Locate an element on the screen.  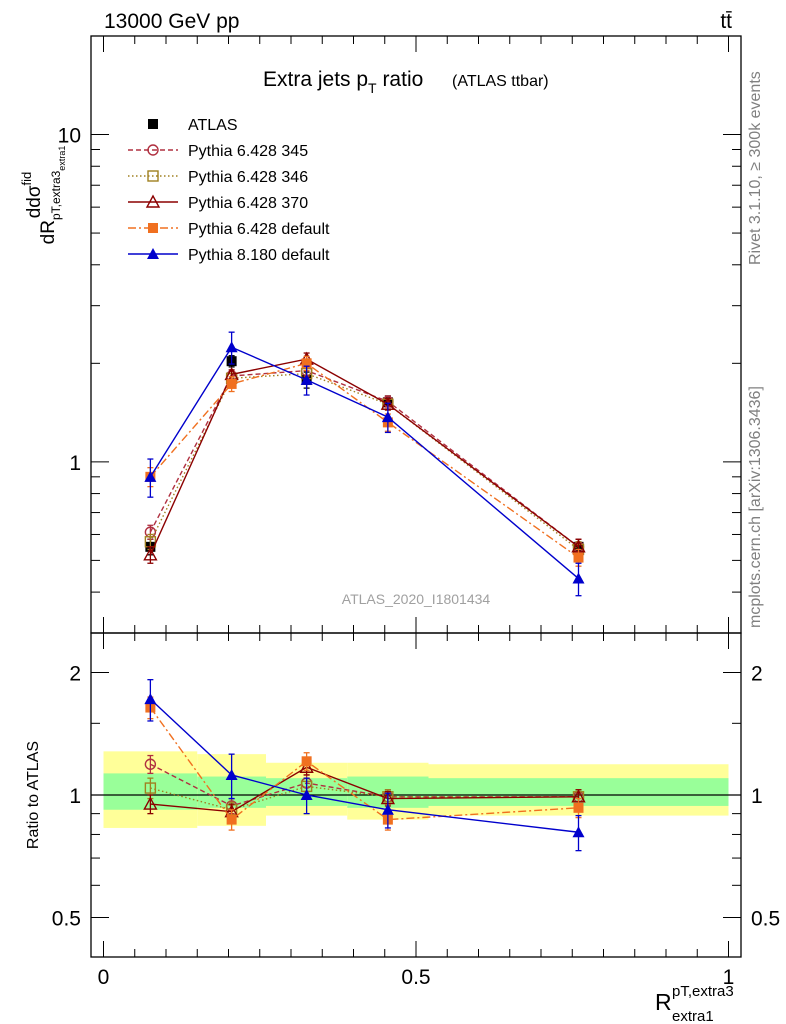
upper-y-axis-label: ddσfid dRpT,extra3extra1 is located at coordinates (43, 195).